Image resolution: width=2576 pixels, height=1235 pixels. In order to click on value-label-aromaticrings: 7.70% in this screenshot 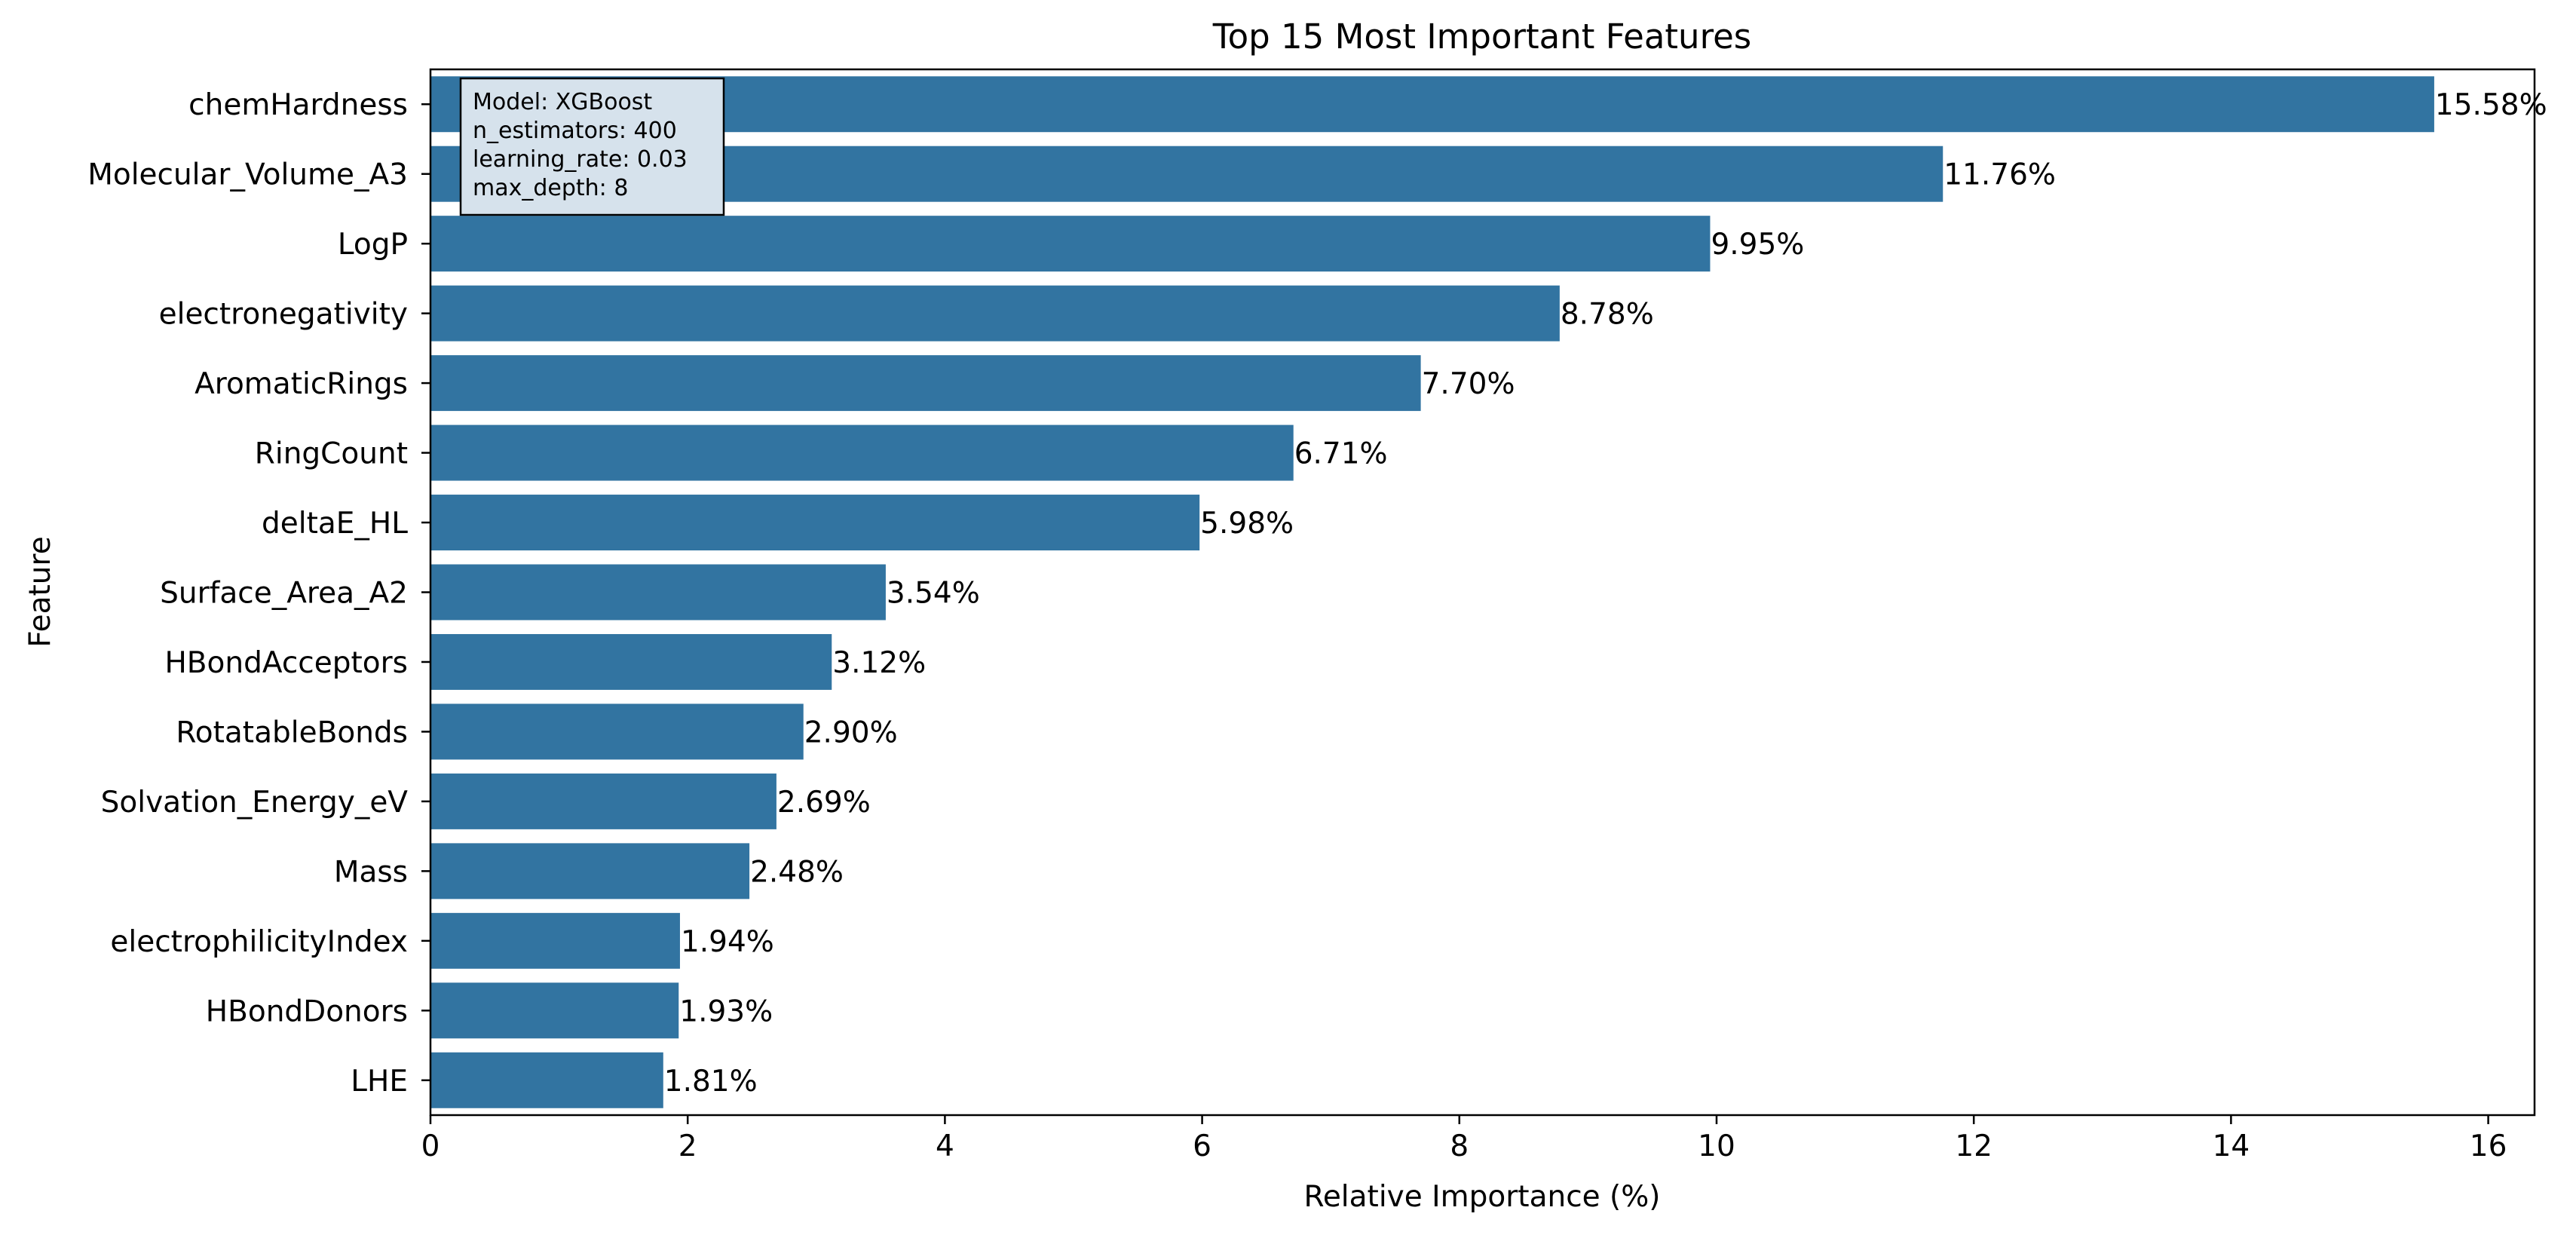, I will do `click(1468, 384)`.